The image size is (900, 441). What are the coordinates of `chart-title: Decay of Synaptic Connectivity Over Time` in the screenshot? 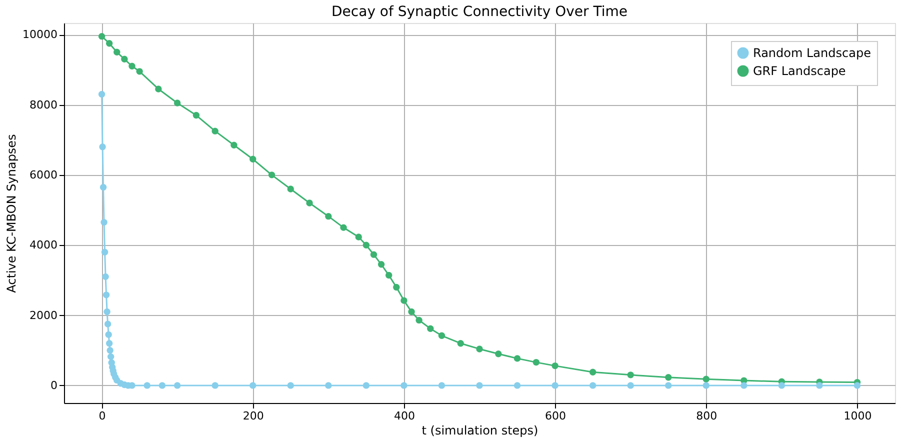 It's located at (480, 12).